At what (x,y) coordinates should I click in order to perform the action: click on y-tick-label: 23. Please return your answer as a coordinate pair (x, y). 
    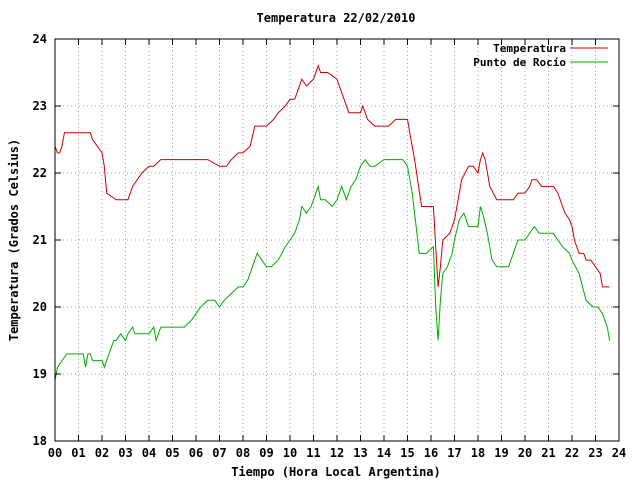
    Looking at the image, I should click on (40, 106).